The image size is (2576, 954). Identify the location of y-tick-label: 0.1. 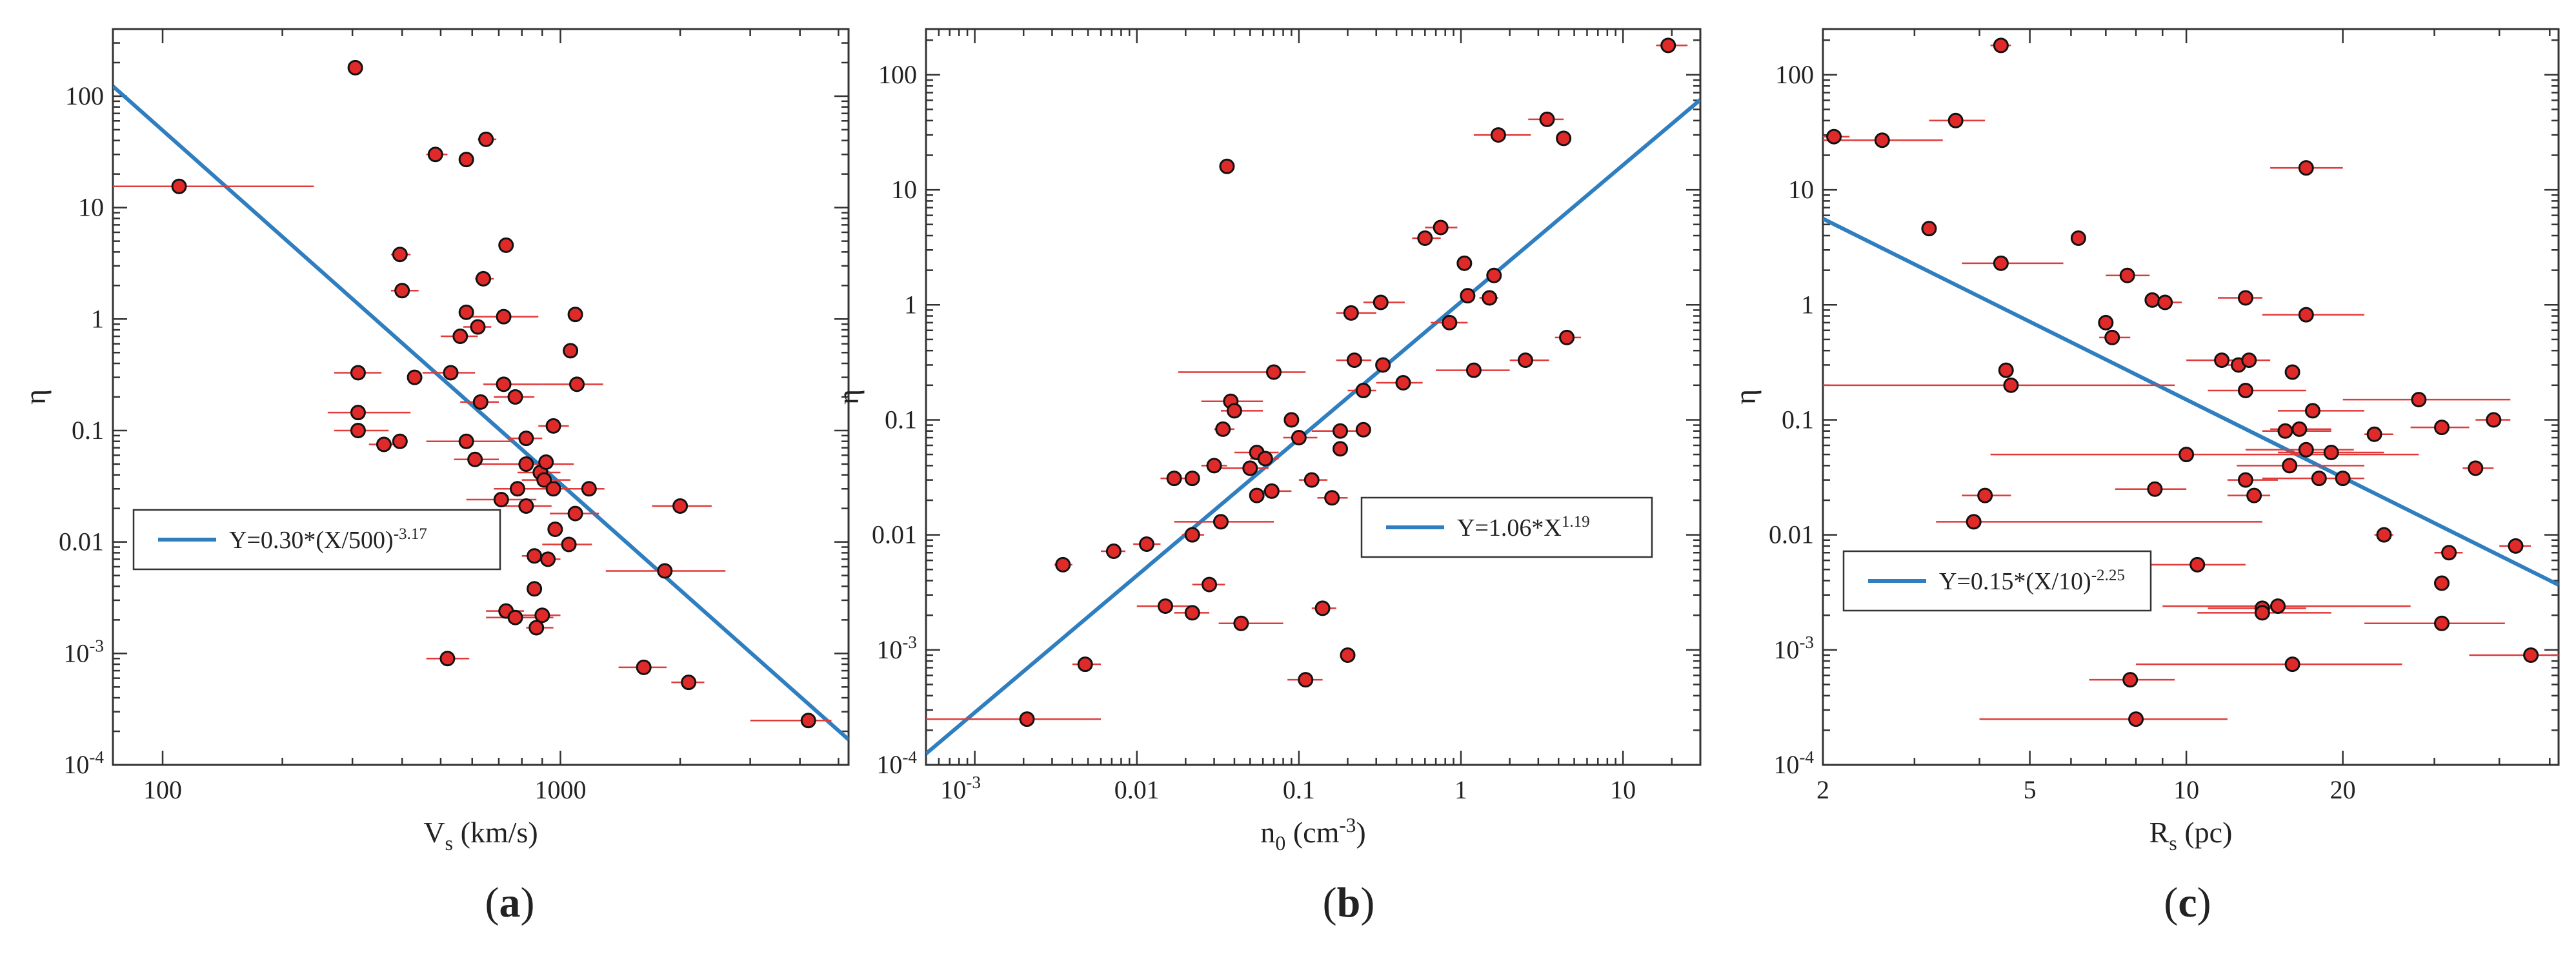
(88, 430).